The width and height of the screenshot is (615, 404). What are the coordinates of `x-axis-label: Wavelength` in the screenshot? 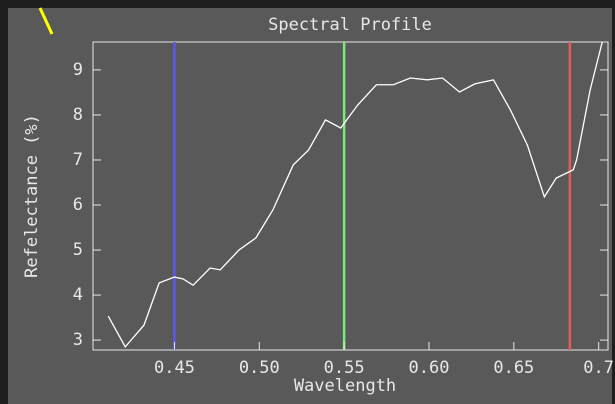 It's located at (345, 386).